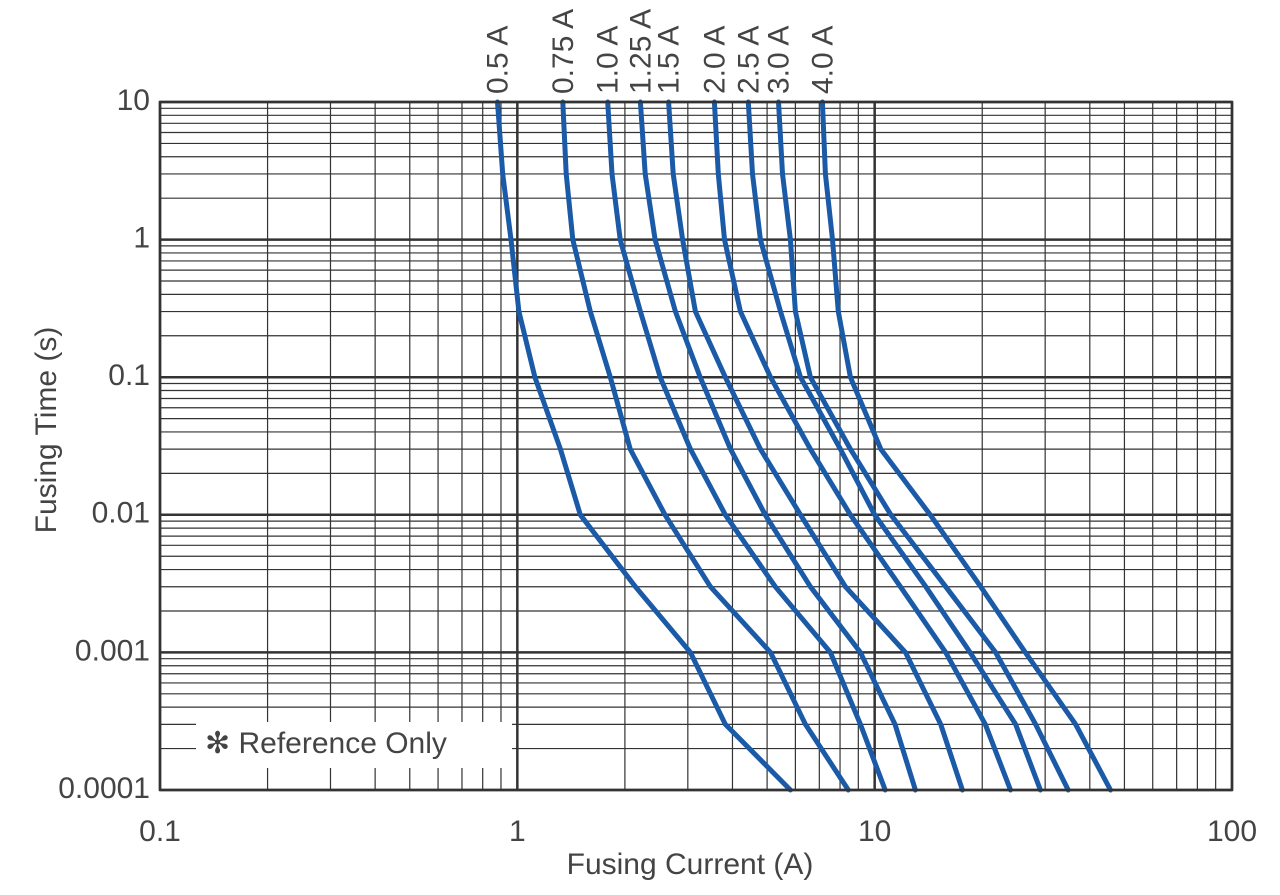  Describe the element at coordinates (160, 831) in the screenshot. I see `x-tick-label: 0.1` at that location.